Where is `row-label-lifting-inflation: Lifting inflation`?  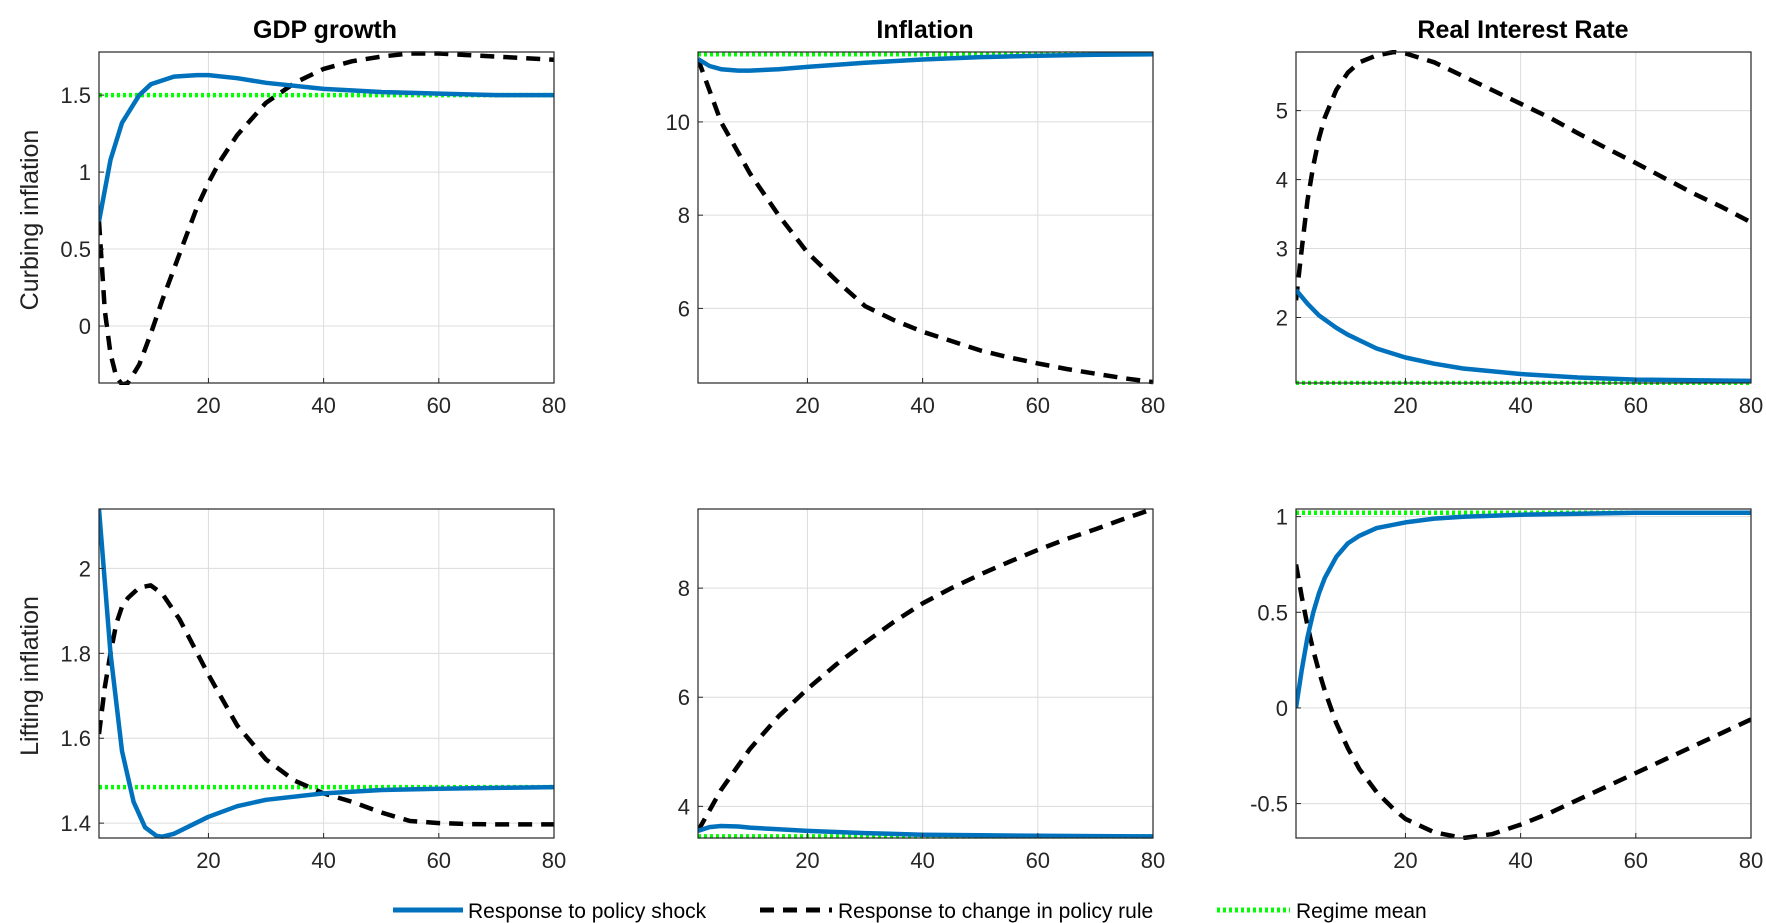 row-label-lifting-inflation: Lifting inflation is located at coordinates (30, 676).